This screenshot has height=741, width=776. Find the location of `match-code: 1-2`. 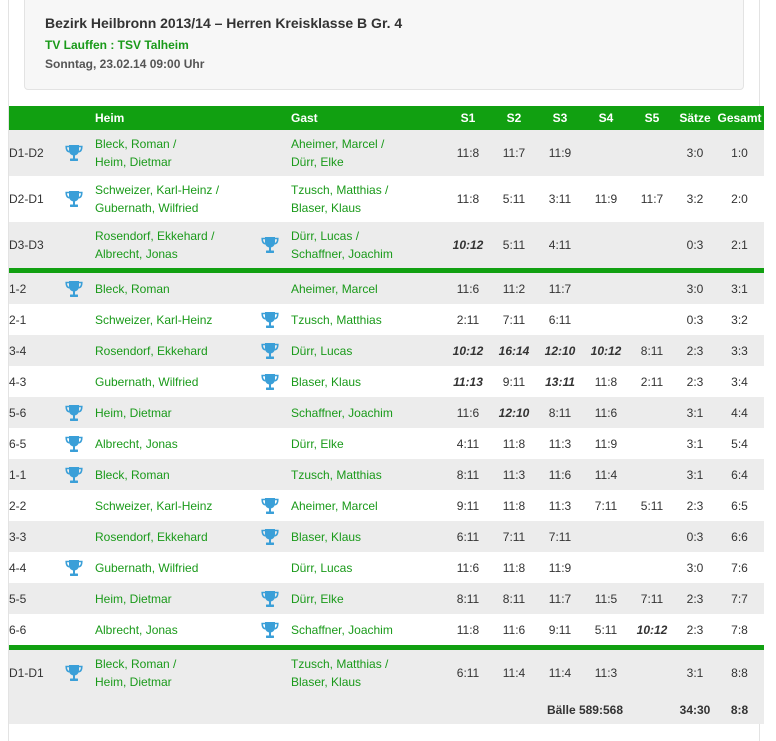

match-code: 1-2 is located at coordinates (31, 288).